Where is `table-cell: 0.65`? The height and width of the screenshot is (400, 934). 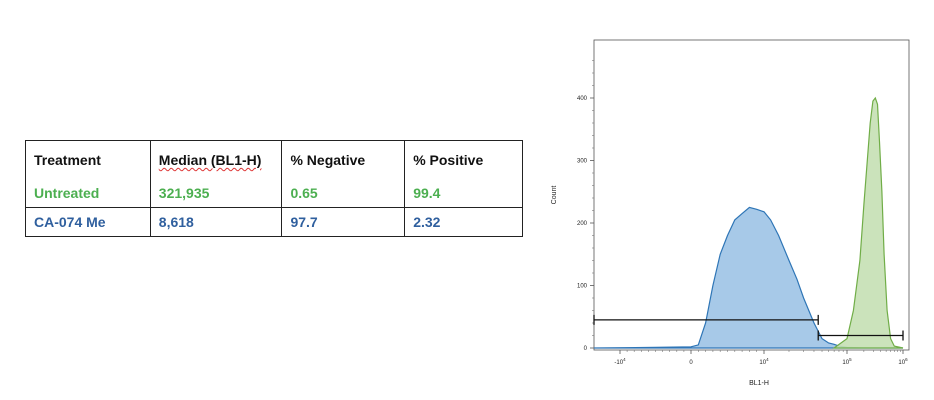
table-cell: 0.65 is located at coordinates (343, 193).